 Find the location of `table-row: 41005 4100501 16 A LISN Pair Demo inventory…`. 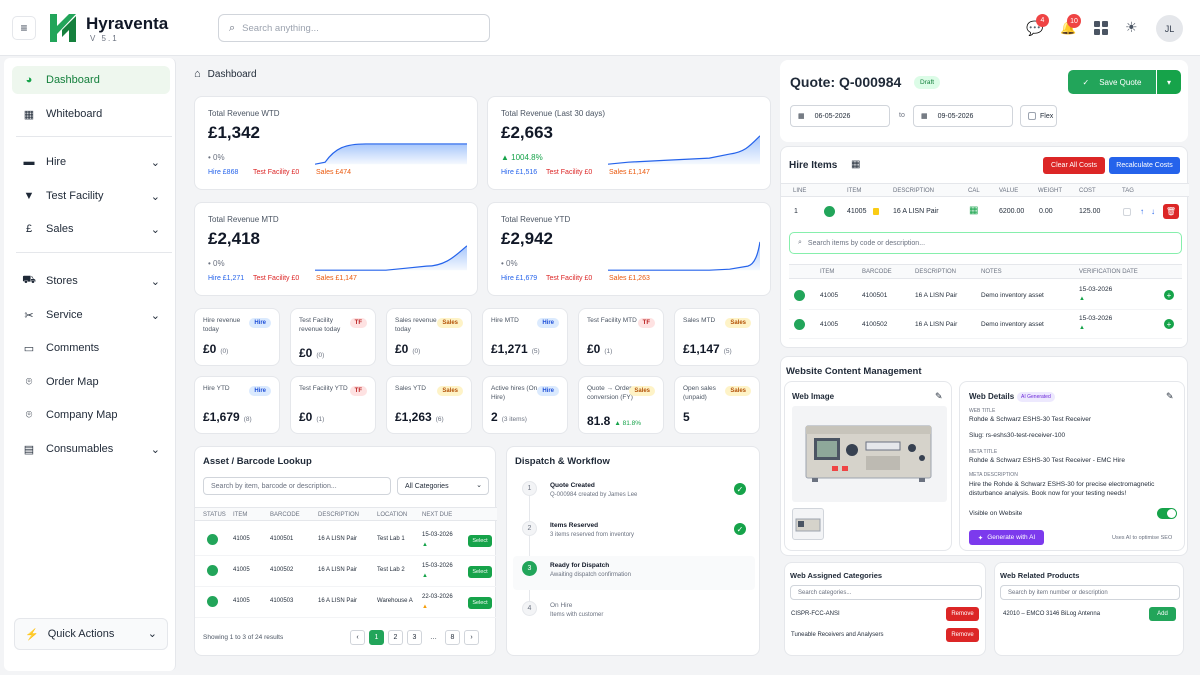

table-row: 41005 4100501 16 A LISN Pair Demo inventory… is located at coordinates (985, 295).